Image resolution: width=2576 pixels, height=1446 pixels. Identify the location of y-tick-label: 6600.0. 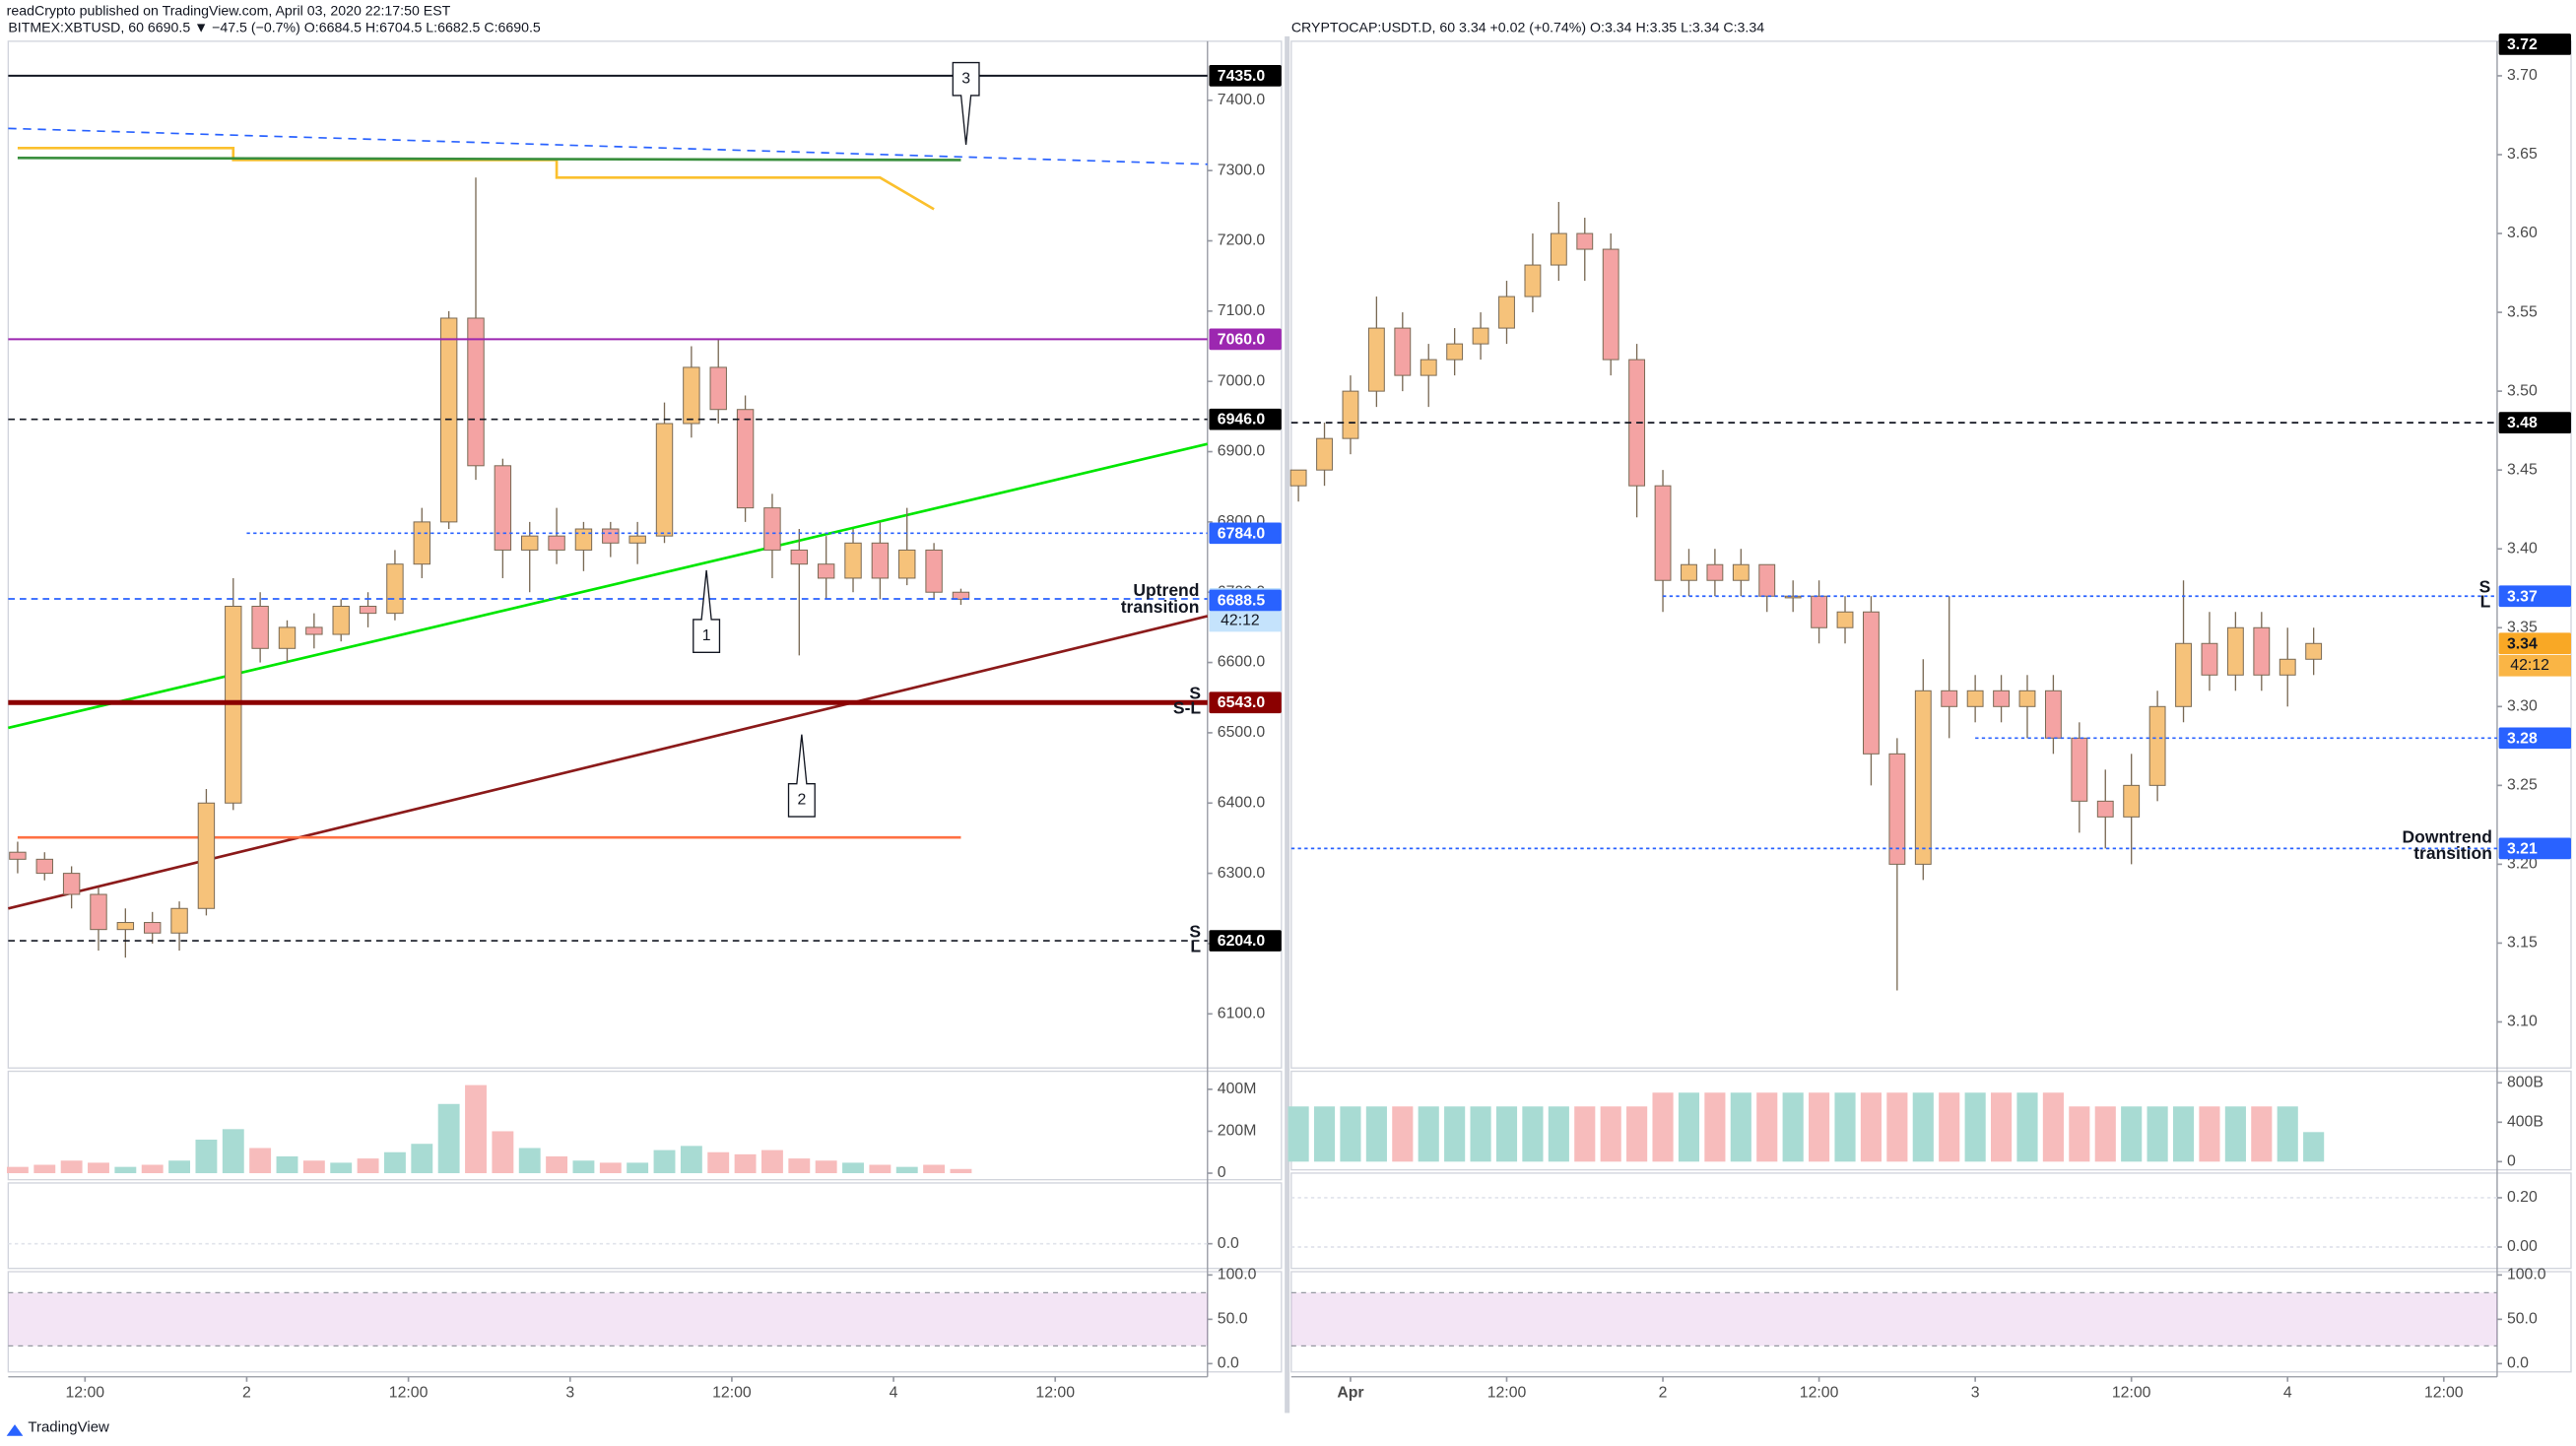
(1242, 662).